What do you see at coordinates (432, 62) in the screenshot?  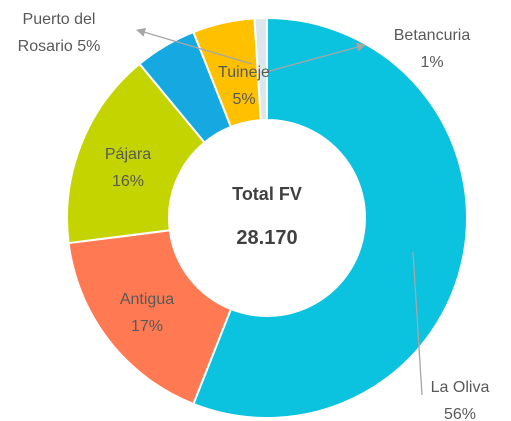 I see `value-label: 1%` at bounding box center [432, 62].